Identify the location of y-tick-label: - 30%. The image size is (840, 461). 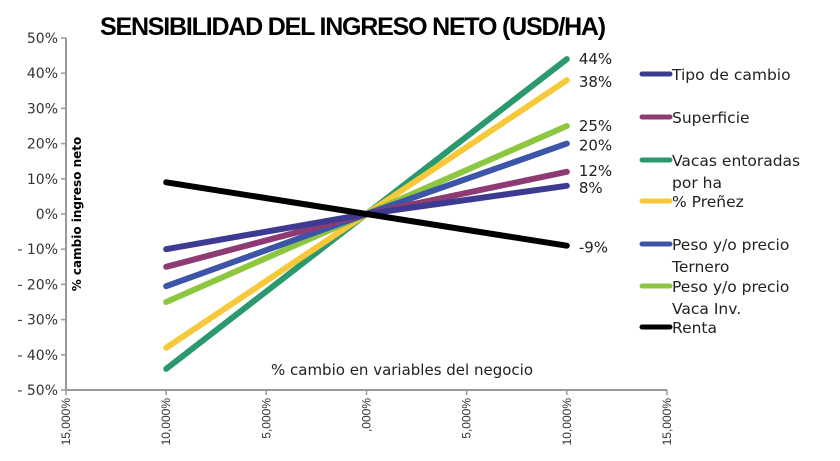
(37, 321).